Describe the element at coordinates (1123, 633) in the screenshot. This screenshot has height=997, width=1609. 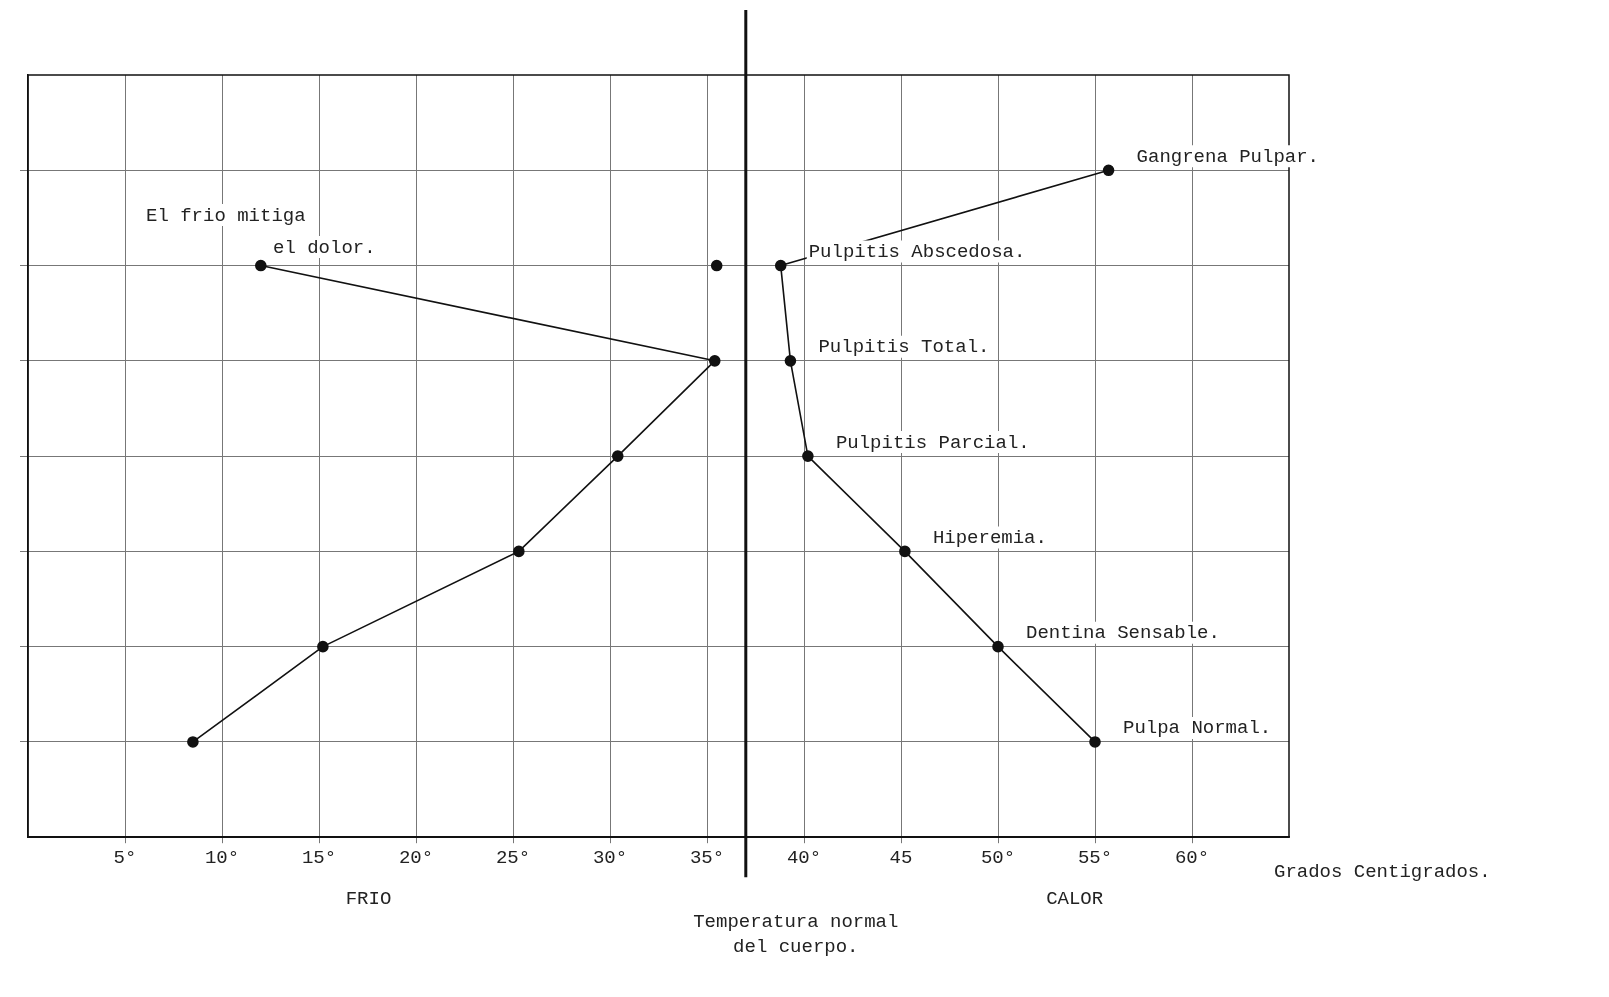
I see `y-tick-label: Dentina Sensable.` at that location.